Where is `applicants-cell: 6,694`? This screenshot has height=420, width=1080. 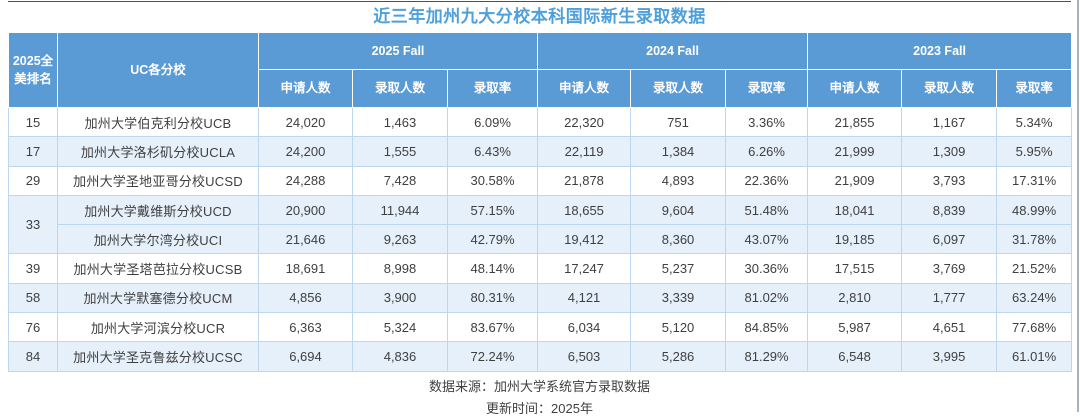
applicants-cell: 6,694 is located at coordinates (305, 356).